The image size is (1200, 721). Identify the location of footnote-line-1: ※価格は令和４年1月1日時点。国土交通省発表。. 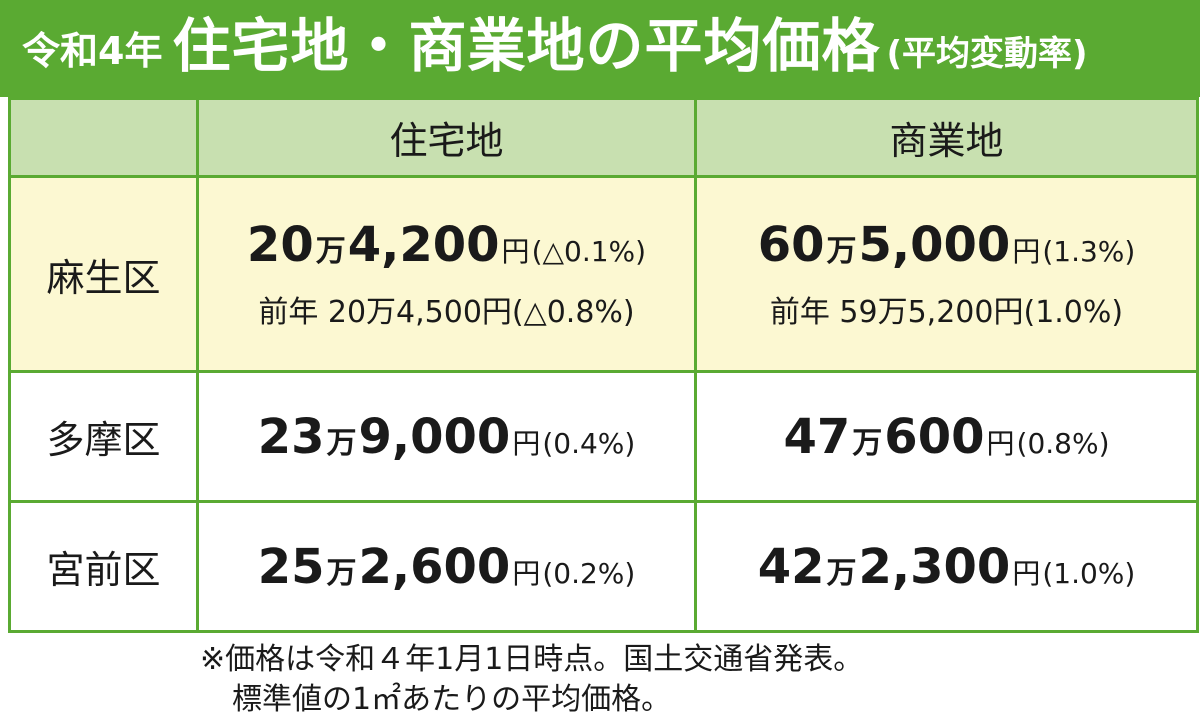
(532, 659).